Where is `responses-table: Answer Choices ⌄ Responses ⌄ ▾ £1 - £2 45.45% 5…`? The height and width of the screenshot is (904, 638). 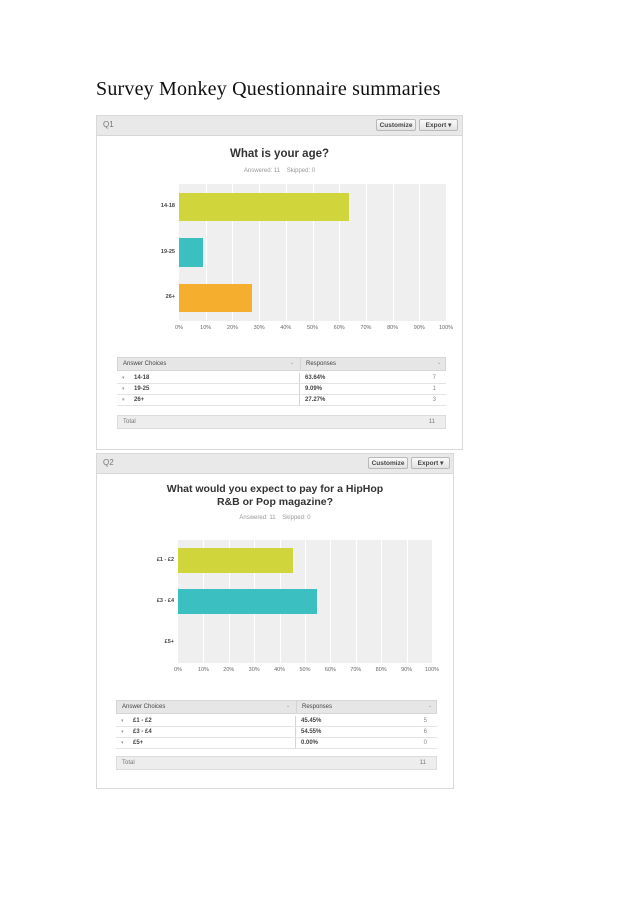
responses-table: Answer Choices ⌄ Responses ⌄ ▾ £1 - £2 45.45% 5… is located at coordinates (276, 735).